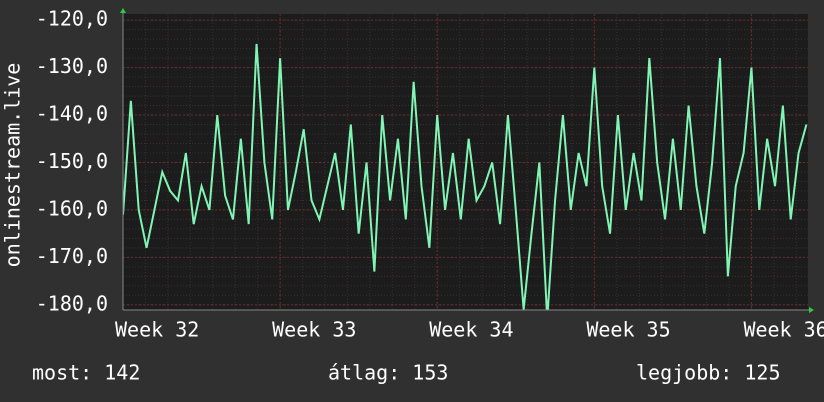 This screenshot has width=824, height=402. What do you see at coordinates (72, 66) in the screenshot?
I see `y-tick-label: -130,0` at bounding box center [72, 66].